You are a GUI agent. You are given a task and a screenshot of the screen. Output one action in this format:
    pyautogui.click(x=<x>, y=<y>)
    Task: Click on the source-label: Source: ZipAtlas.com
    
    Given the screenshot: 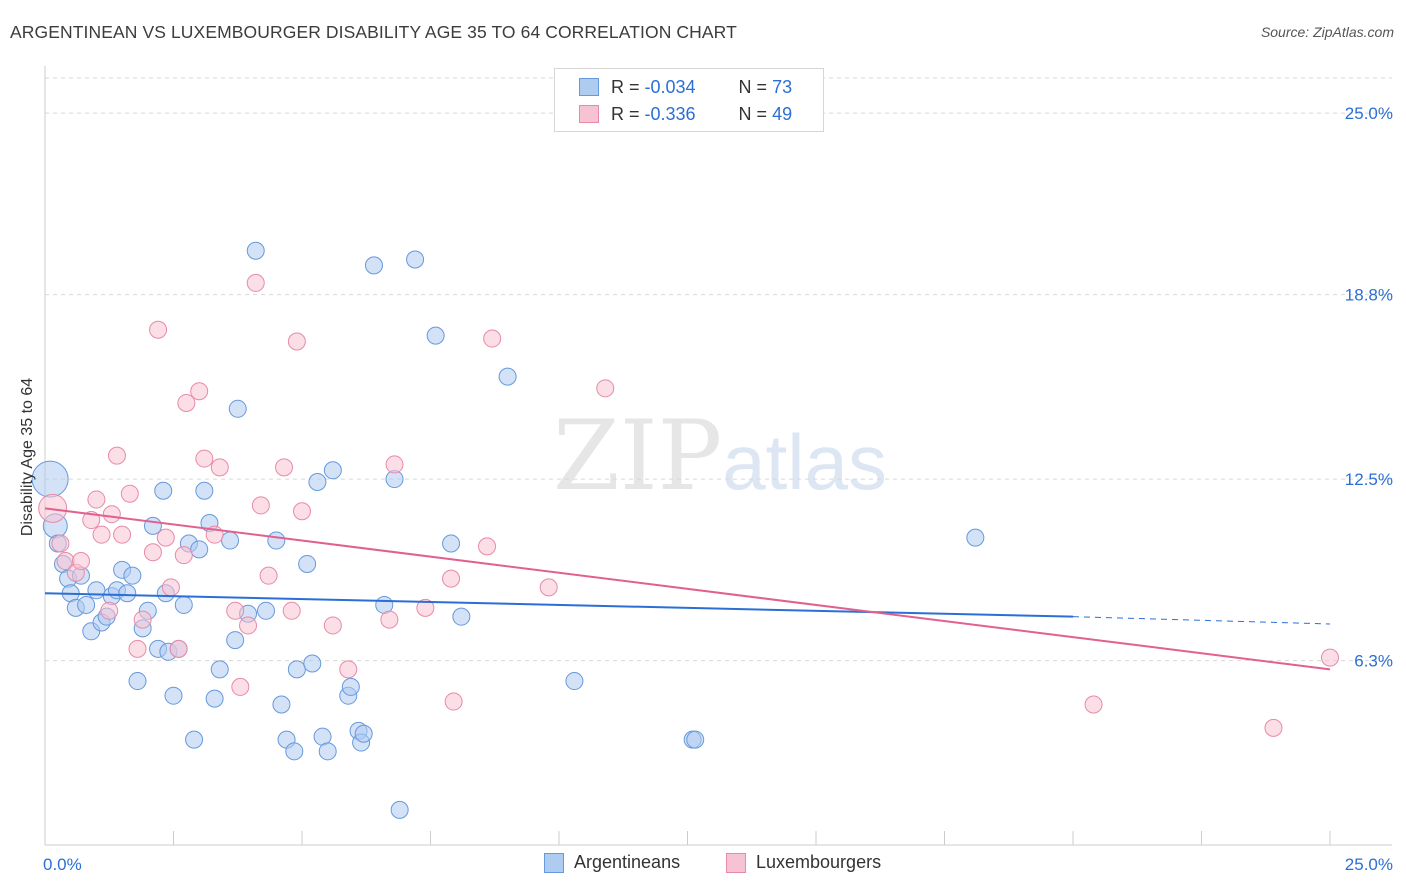 What is the action you would take?
    pyautogui.click(x=1327, y=32)
    